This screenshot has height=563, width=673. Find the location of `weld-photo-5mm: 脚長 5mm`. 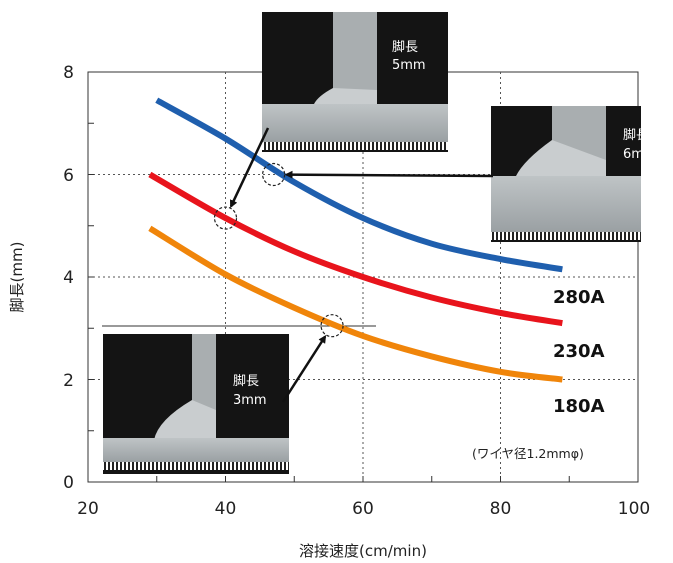

weld-photo-5mm: 脚長 5mm is located at coordinates (355, 82).